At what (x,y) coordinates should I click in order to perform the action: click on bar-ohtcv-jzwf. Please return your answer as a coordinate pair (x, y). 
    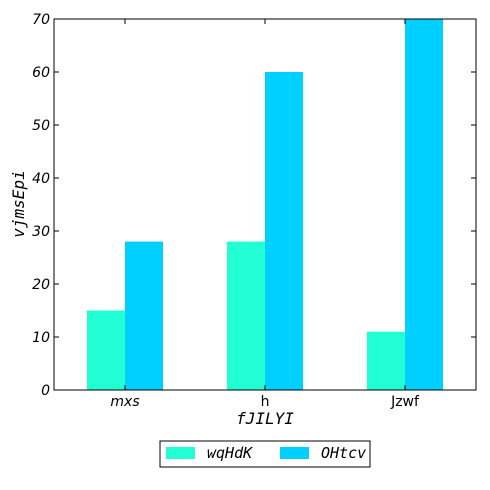
    Looking at the image, I should click on (424, 204).